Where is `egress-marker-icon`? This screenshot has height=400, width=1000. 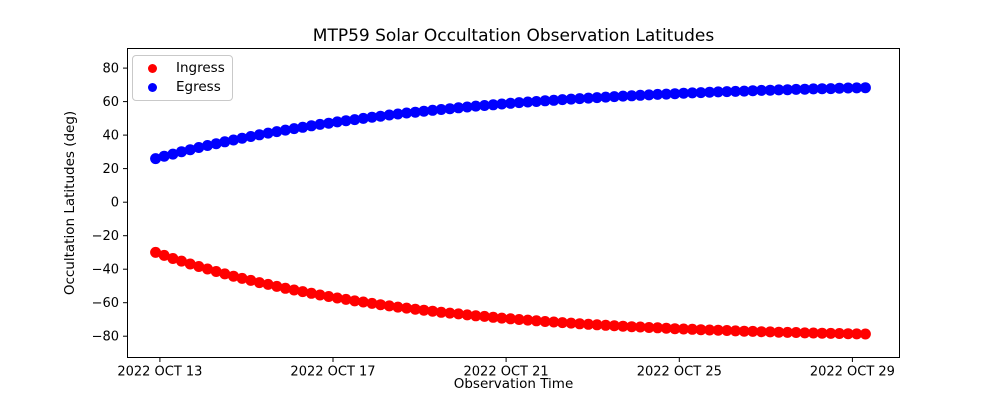
egress-marker-icon is located at coordinates (152, 87).